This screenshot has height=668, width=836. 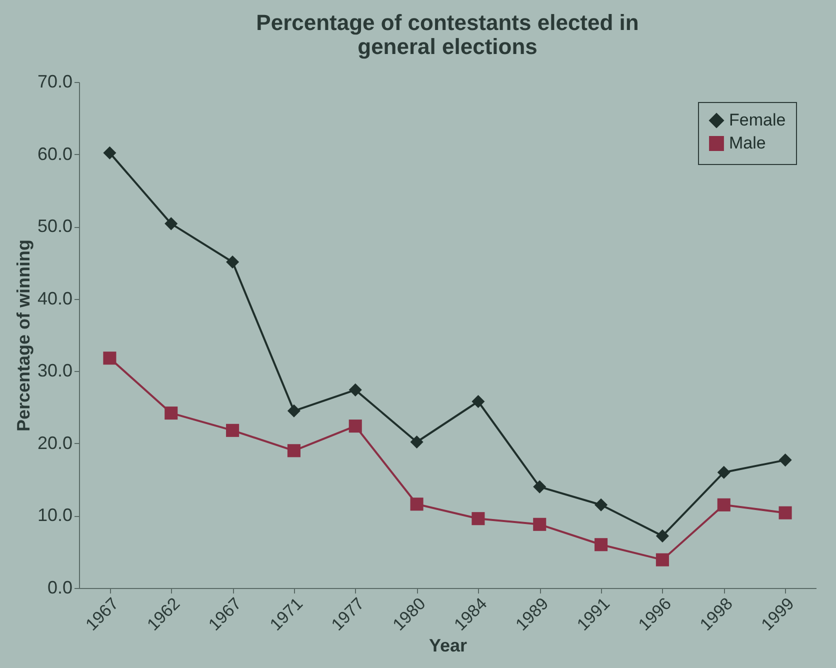 What do you see at coordinates (54, 370) in the screenshot?
I see `y-tick-label: 30.0` at bounding box center [54, 370].